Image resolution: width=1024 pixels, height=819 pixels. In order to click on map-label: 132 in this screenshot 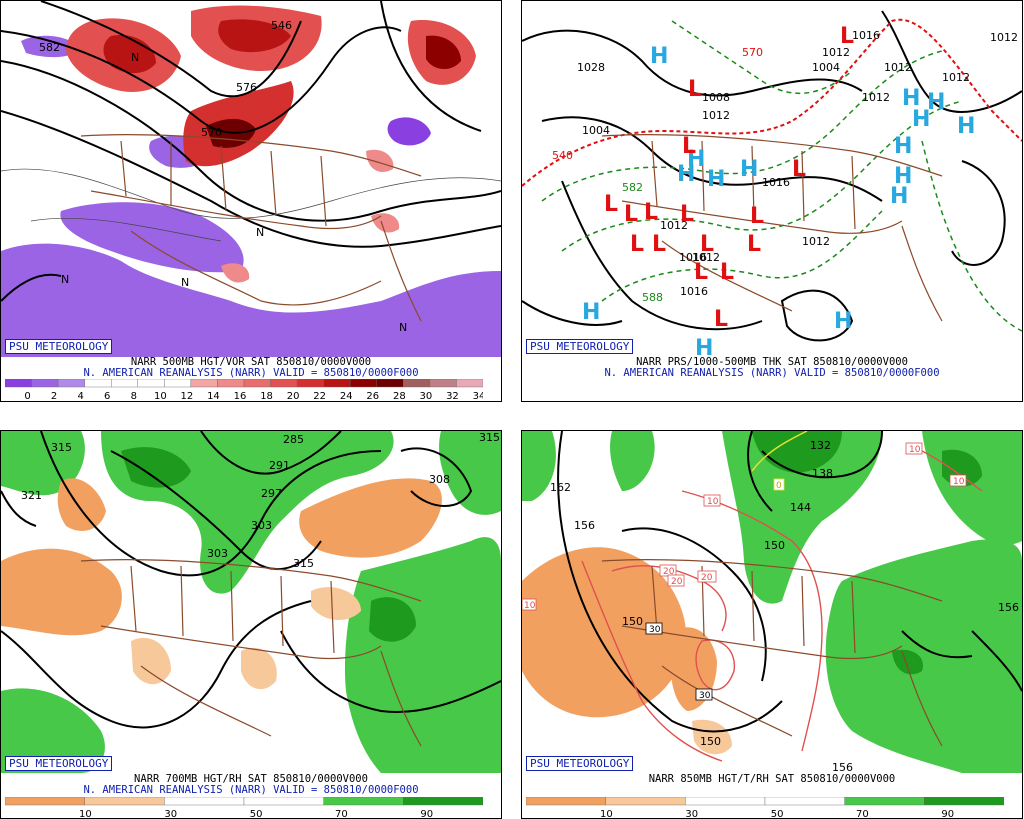, I will do `click(820, 445)`.